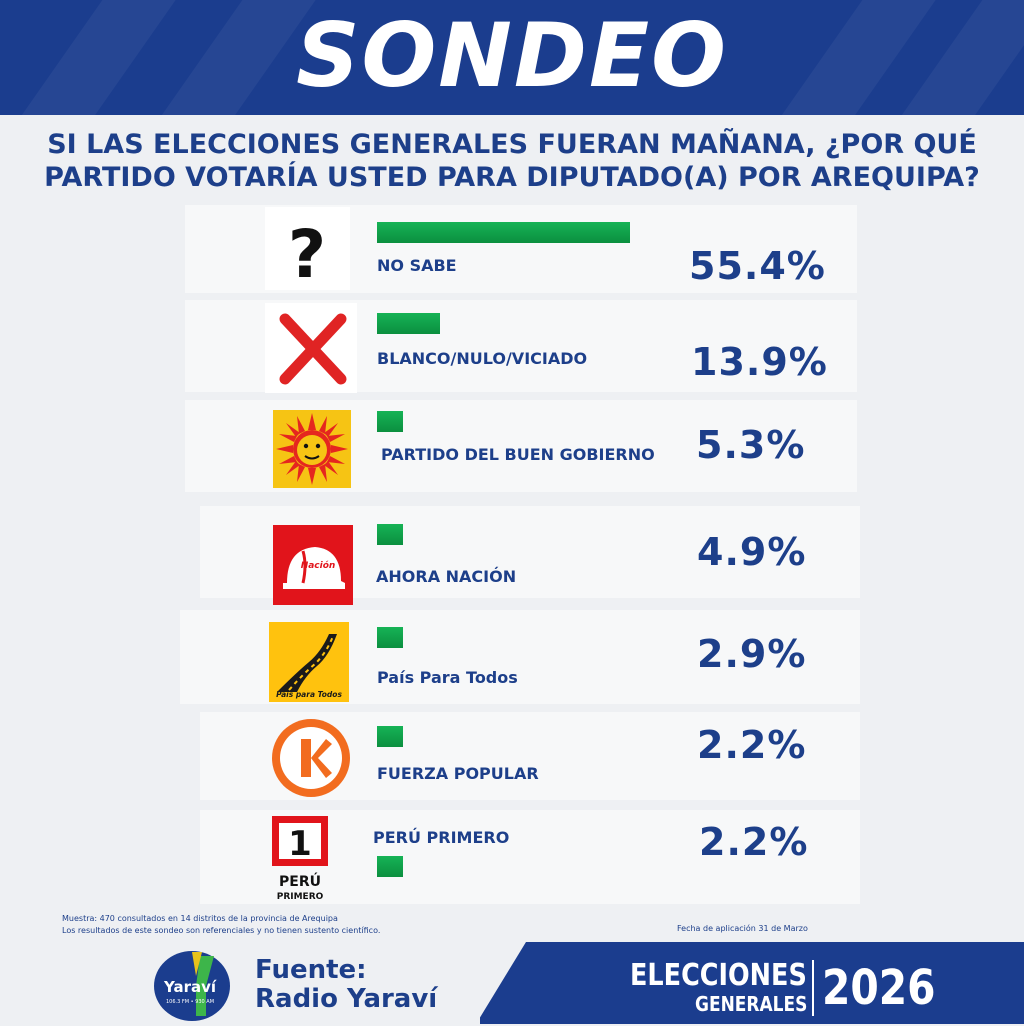  I want to click on application-date: Fecha de aplicación 31 de Marzo, so click(742, 928).